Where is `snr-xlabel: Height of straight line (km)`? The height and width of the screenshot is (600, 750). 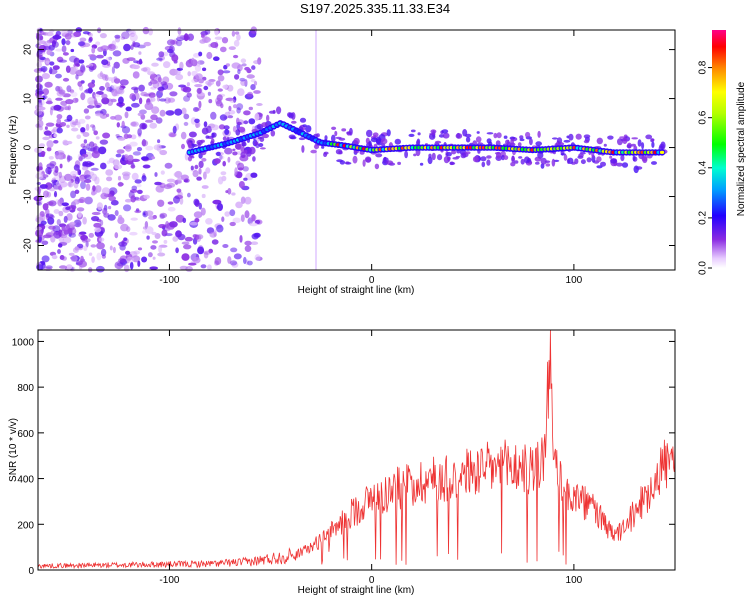 snr-xlabel: Height of straight line (km) is located at coordinates (356, 590).